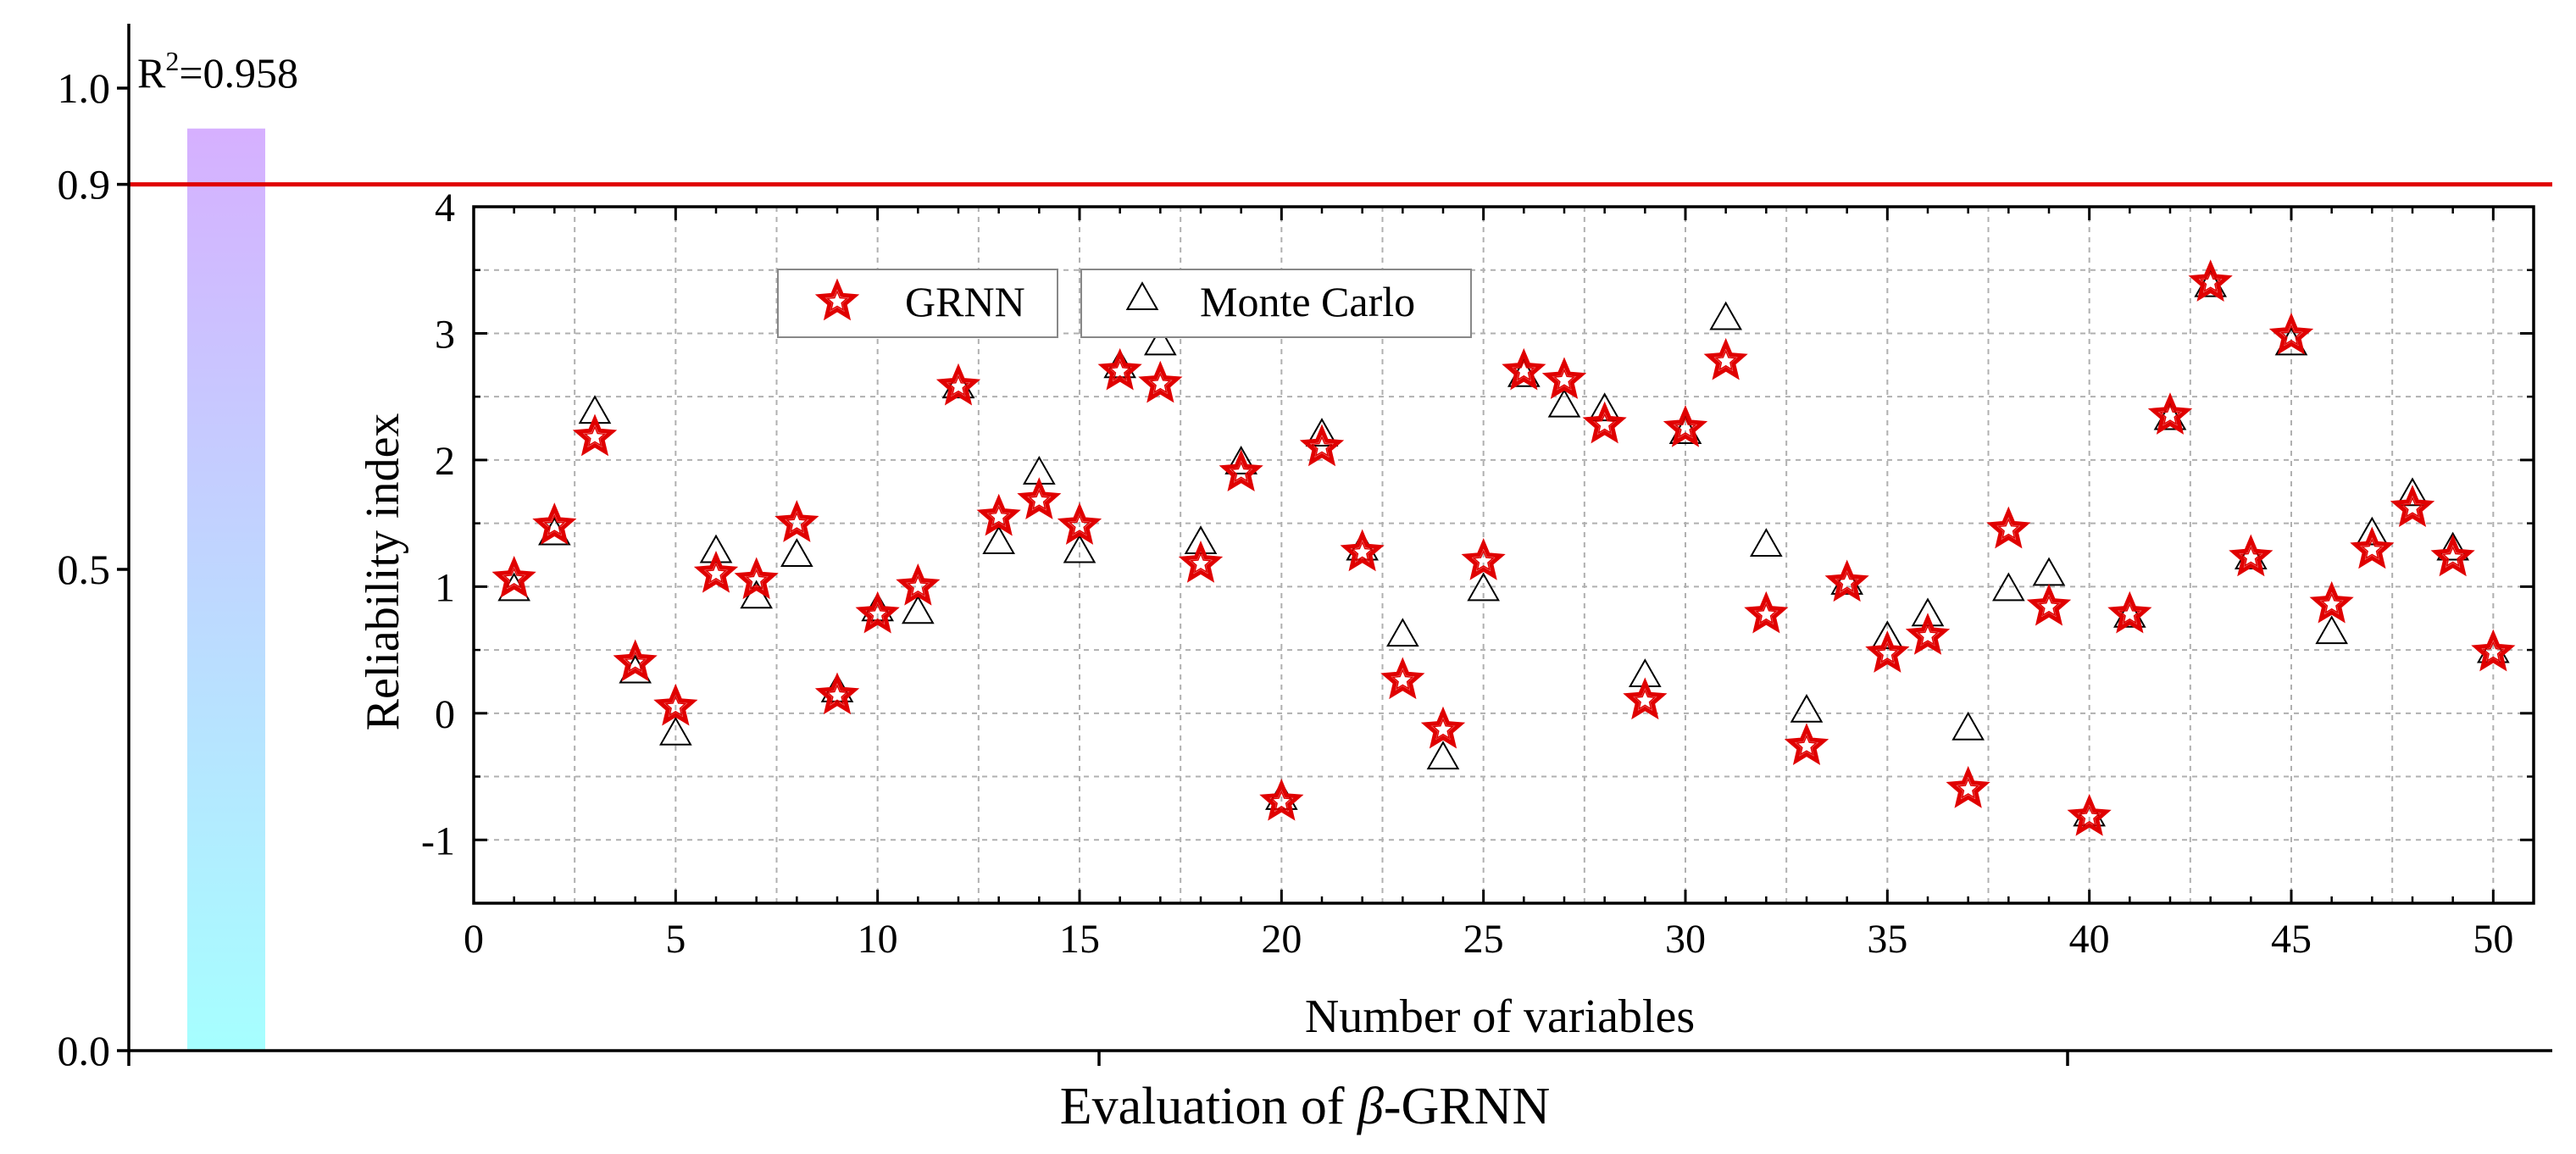 The width and height of the screenshot is (2576, 1154). I want to click on inner-x-axis-label: Number of variables, so click(1500, 1016).